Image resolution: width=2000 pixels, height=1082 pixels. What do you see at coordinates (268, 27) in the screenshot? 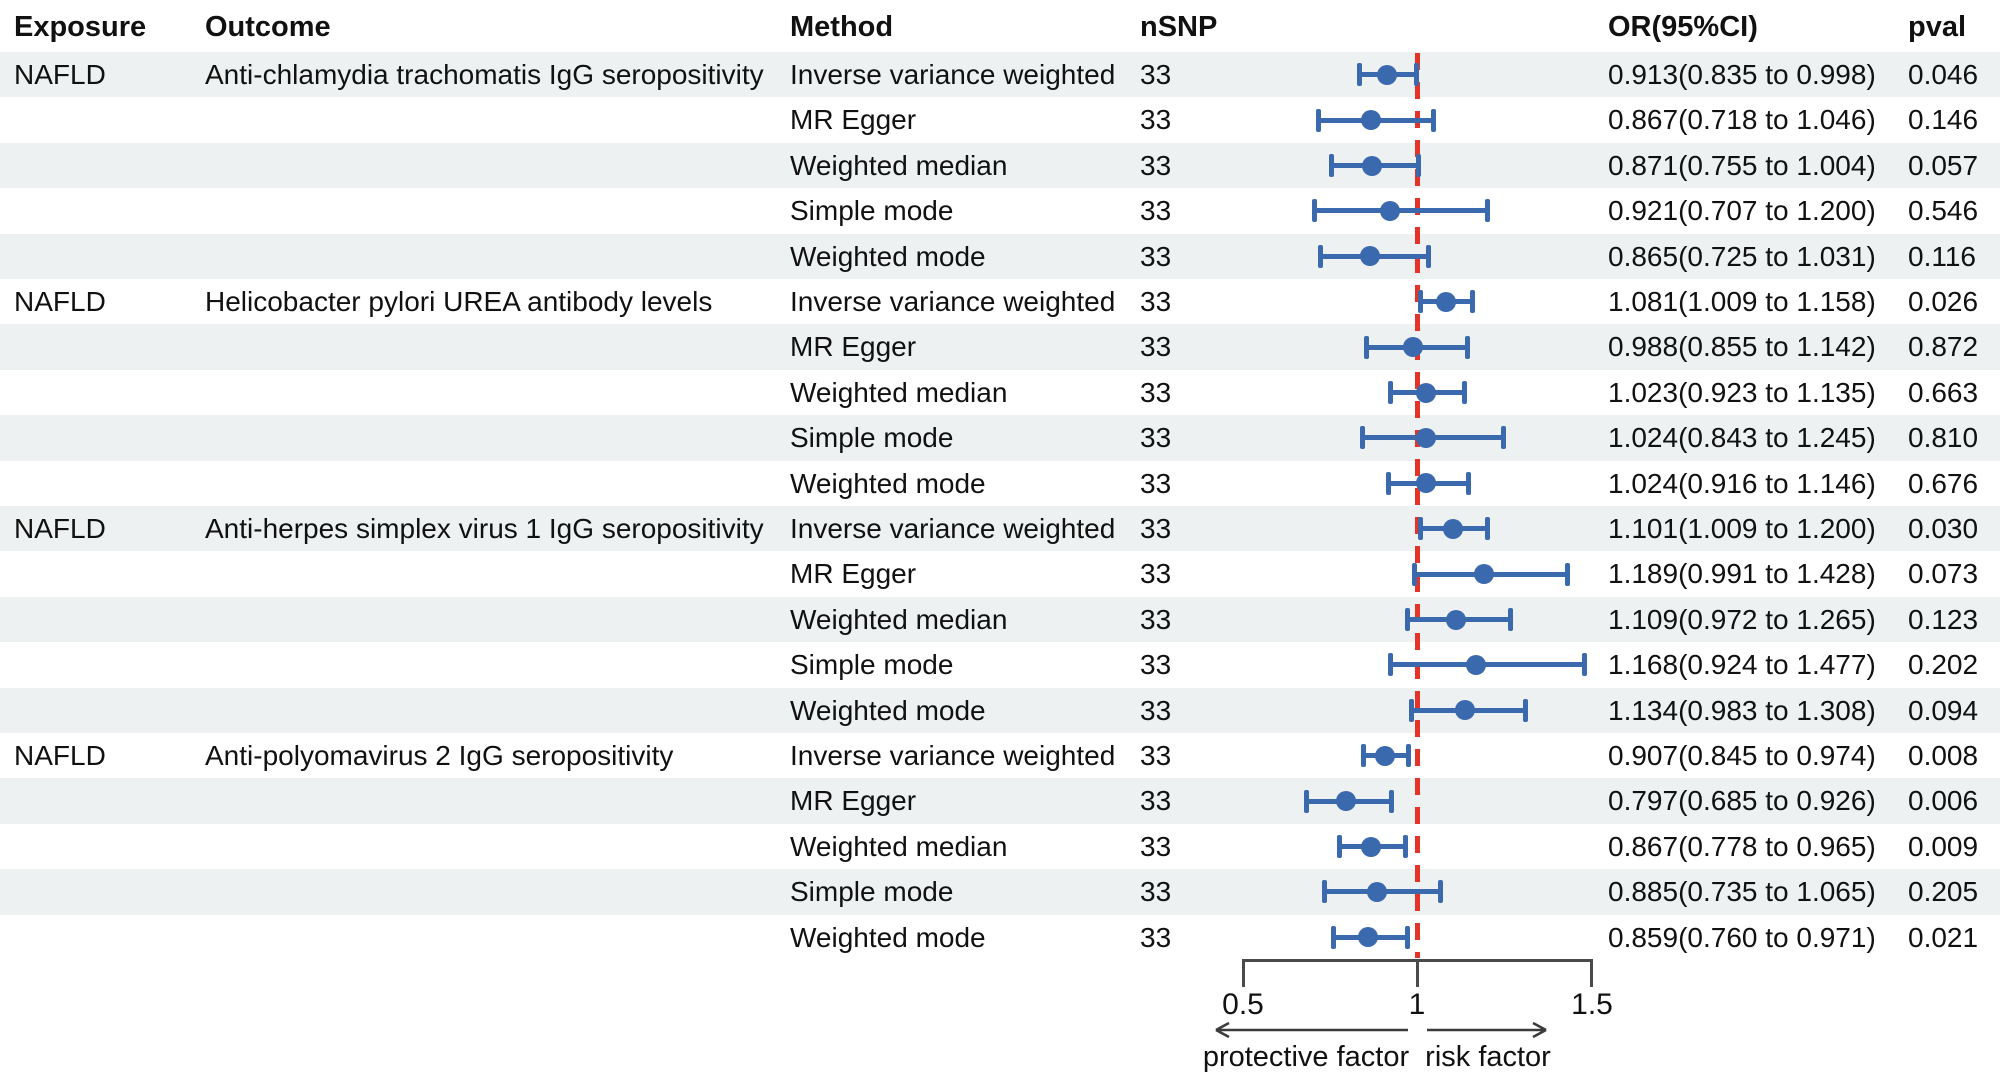
I see `col-header-outcome: Outcome` at bounding box center [268, 27].